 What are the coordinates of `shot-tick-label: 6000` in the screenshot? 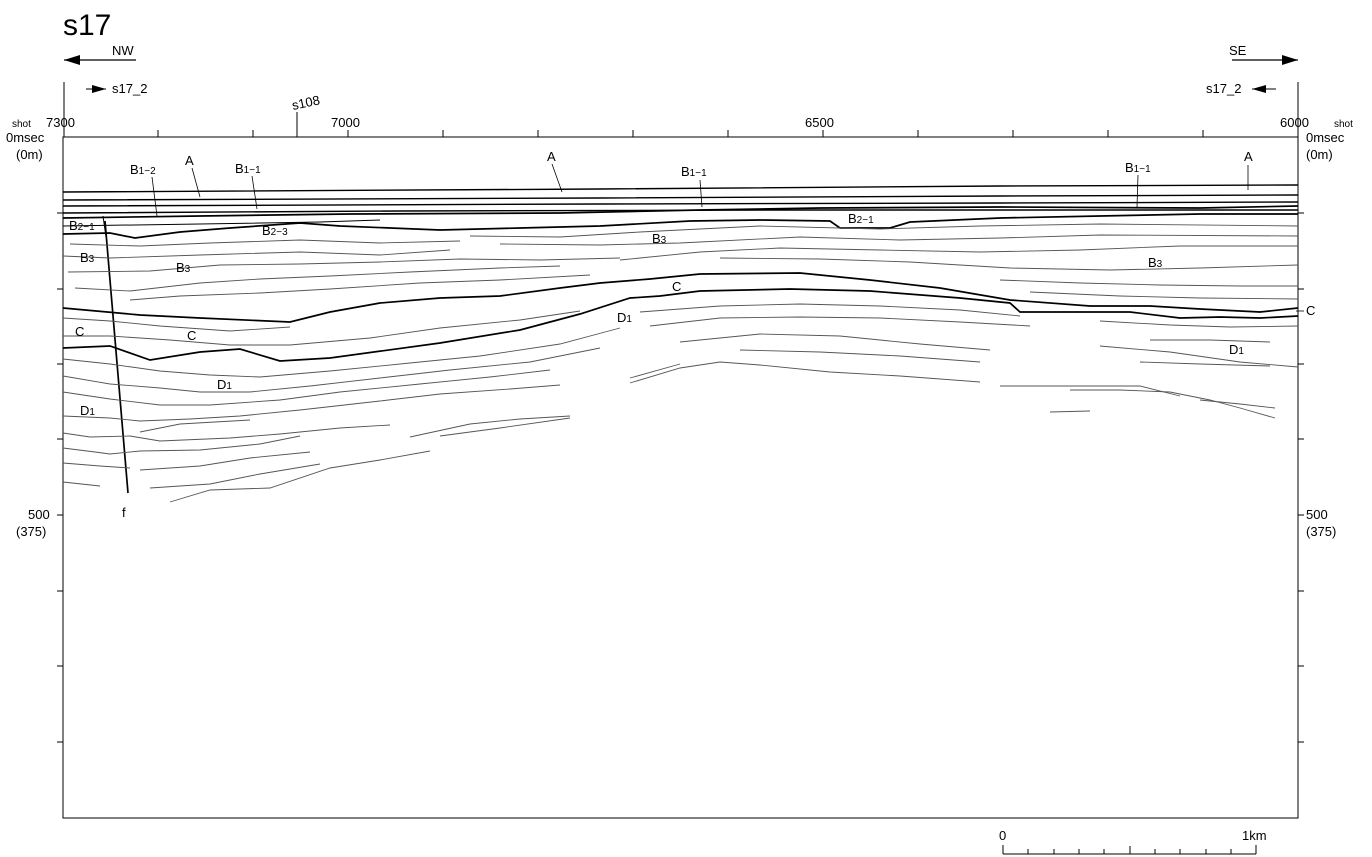 It's located at (1294, 122).